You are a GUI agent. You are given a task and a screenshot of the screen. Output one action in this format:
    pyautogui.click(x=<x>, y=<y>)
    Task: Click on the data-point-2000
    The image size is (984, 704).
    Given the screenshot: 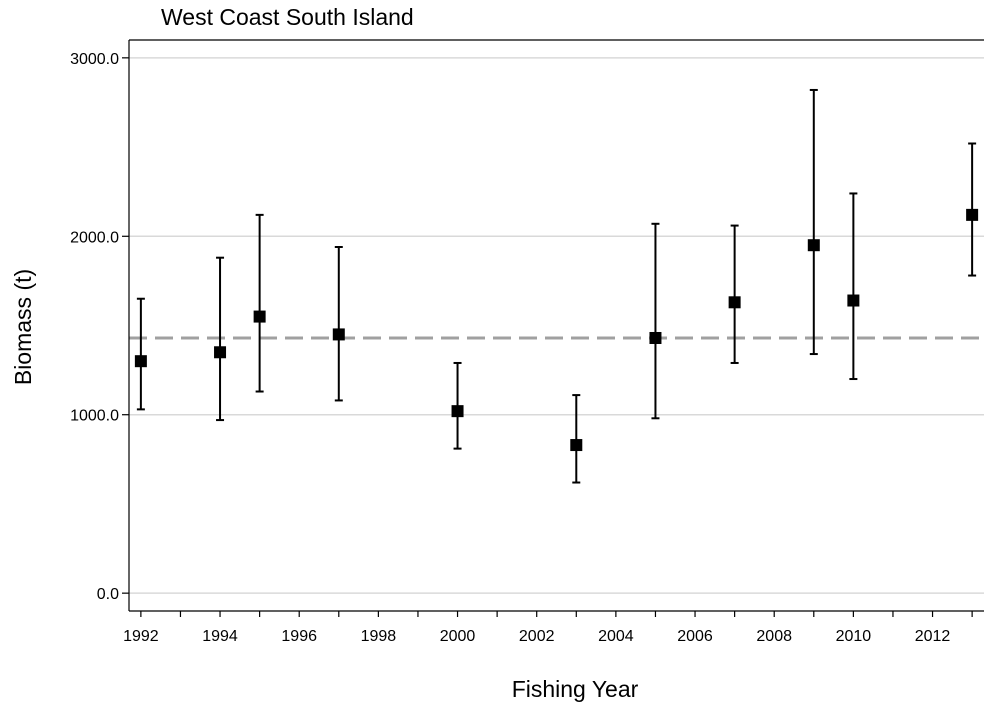 What is the action you would take?
    pyautogui.click(x=457, y=411)
    